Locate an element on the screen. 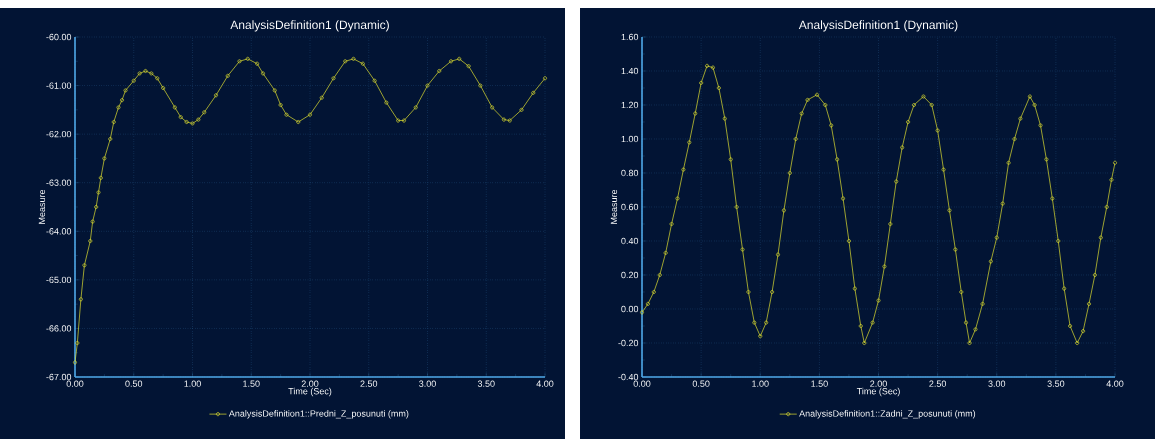  y-tick-label: 1.60 is located at coordinates (630, 37).